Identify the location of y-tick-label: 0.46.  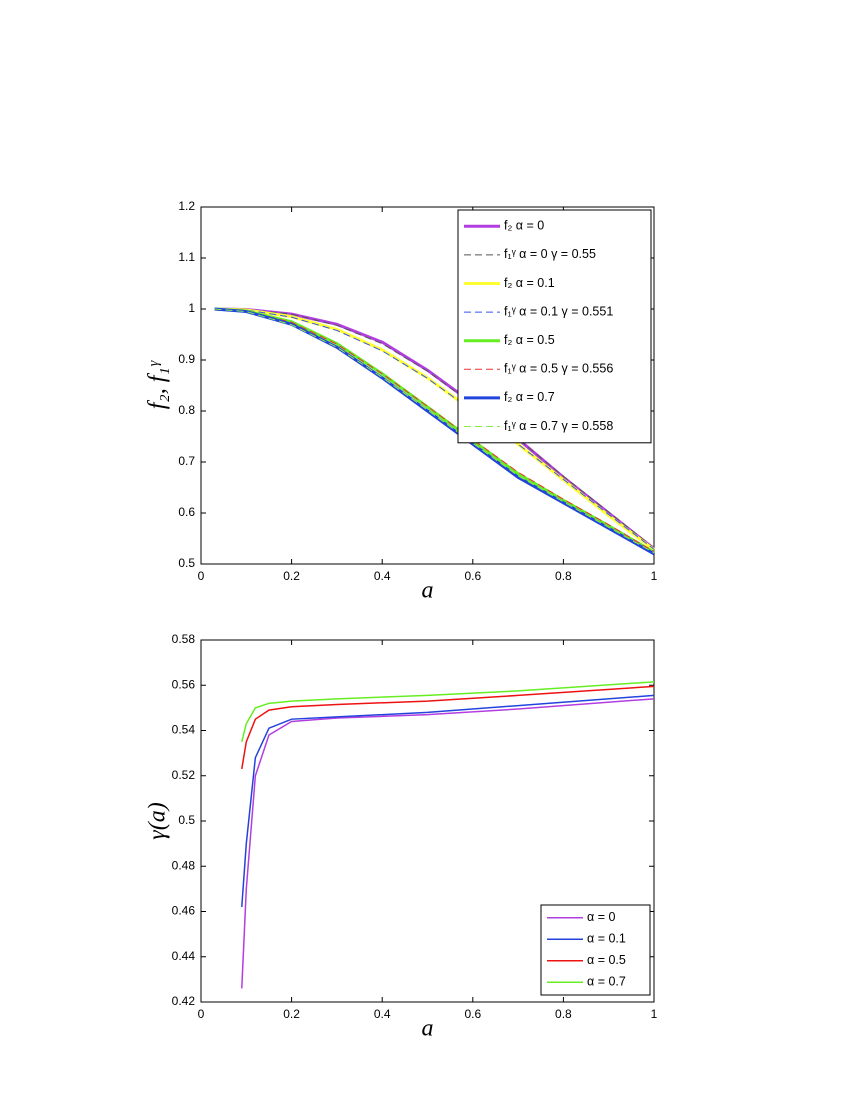
(184, 911).